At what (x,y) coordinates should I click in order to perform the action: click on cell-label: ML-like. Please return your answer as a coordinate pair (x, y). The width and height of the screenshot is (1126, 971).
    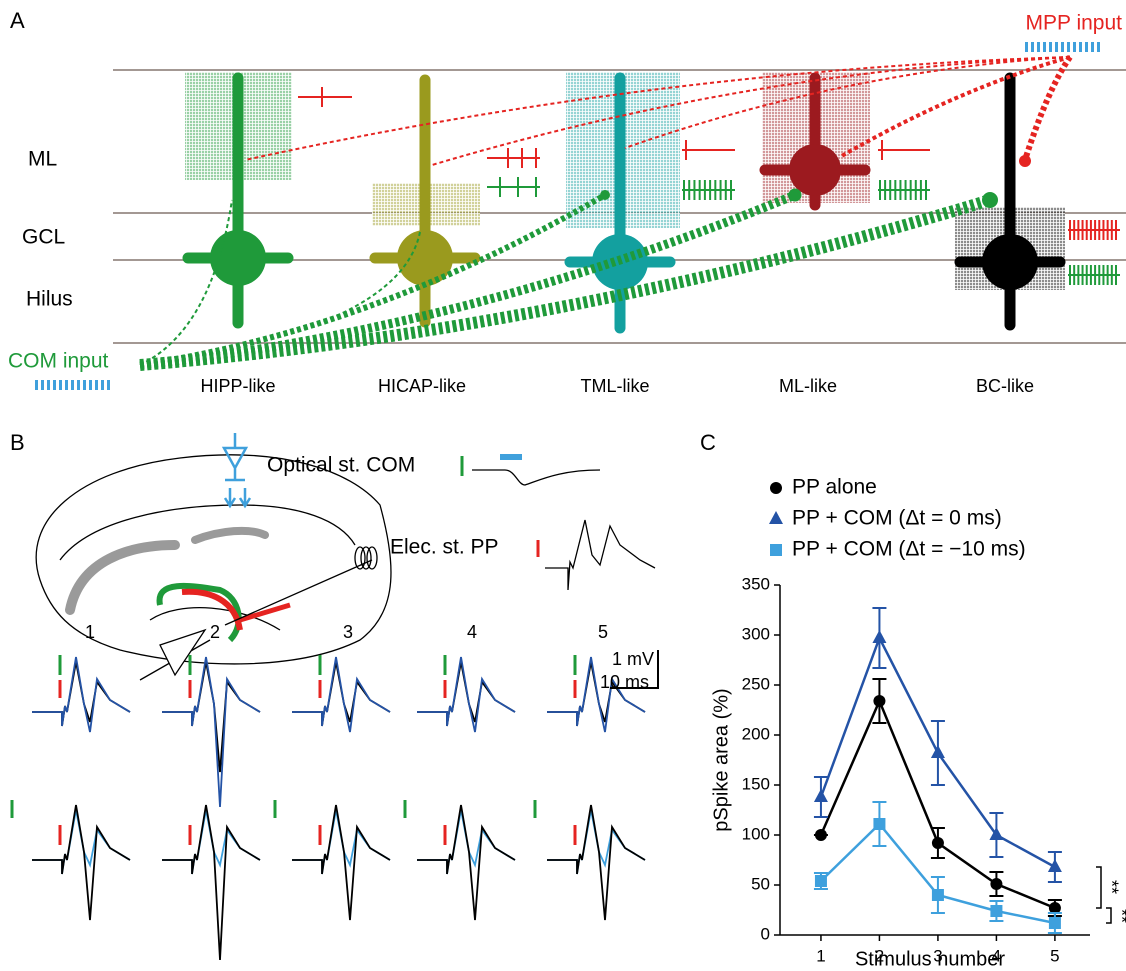
    Looking at the image, I should click on (808, 386).